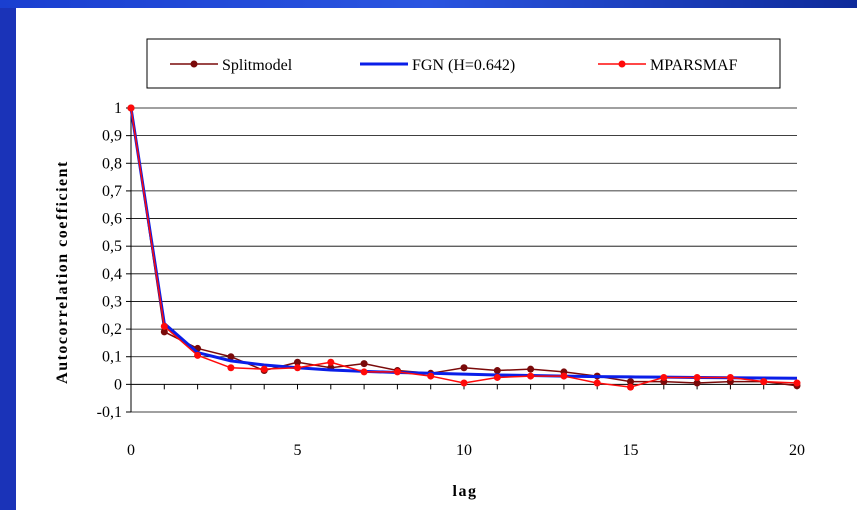 This screenshot has height=510, width=857. What do you see at coordinates (62, 272) in the screenshot?
I see `y-axis-title: Autocorrelation coefficient` at bounding box center [62, 272].